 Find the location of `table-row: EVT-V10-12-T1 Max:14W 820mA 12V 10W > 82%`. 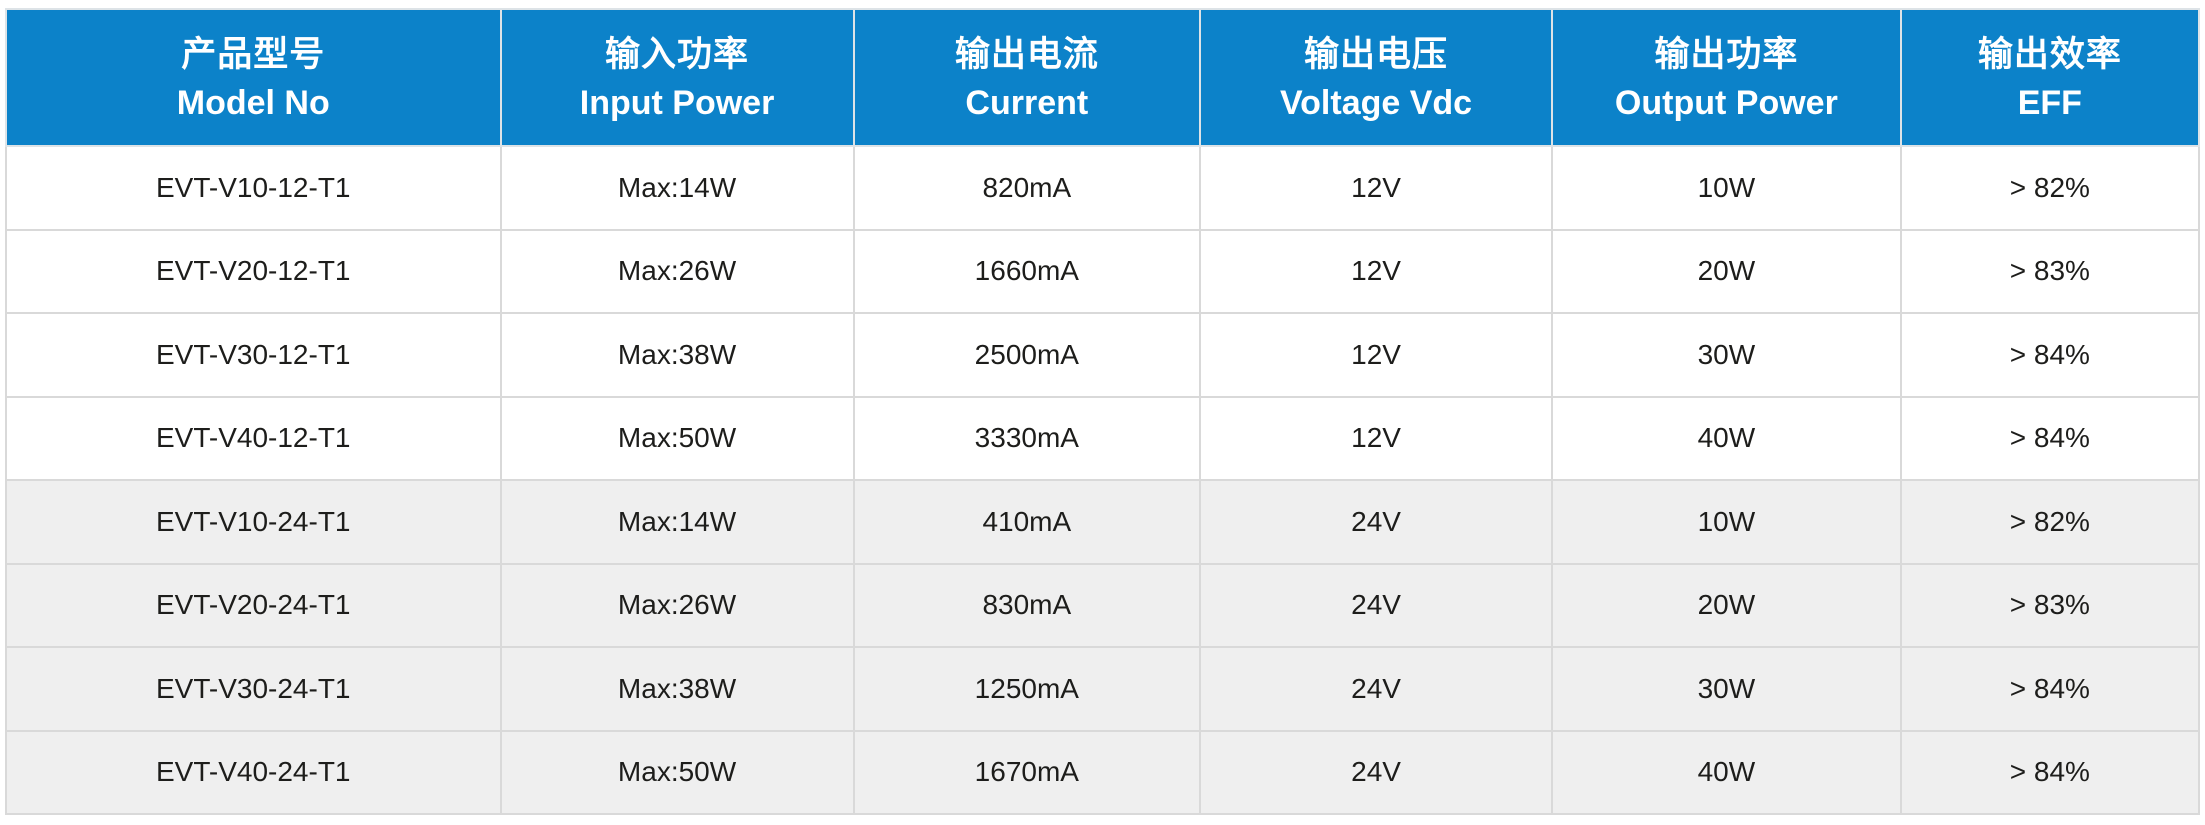

table-row: EVT-V10-12-T1 Max:14W 820mA 12V 10W > 82% is located at coordinates (1103, 188).